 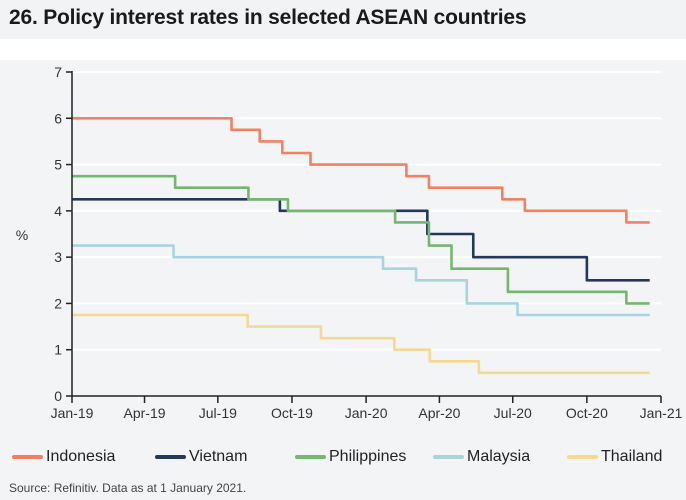 I want to click on y-tick-label: 0, so click(x=58, y=396).